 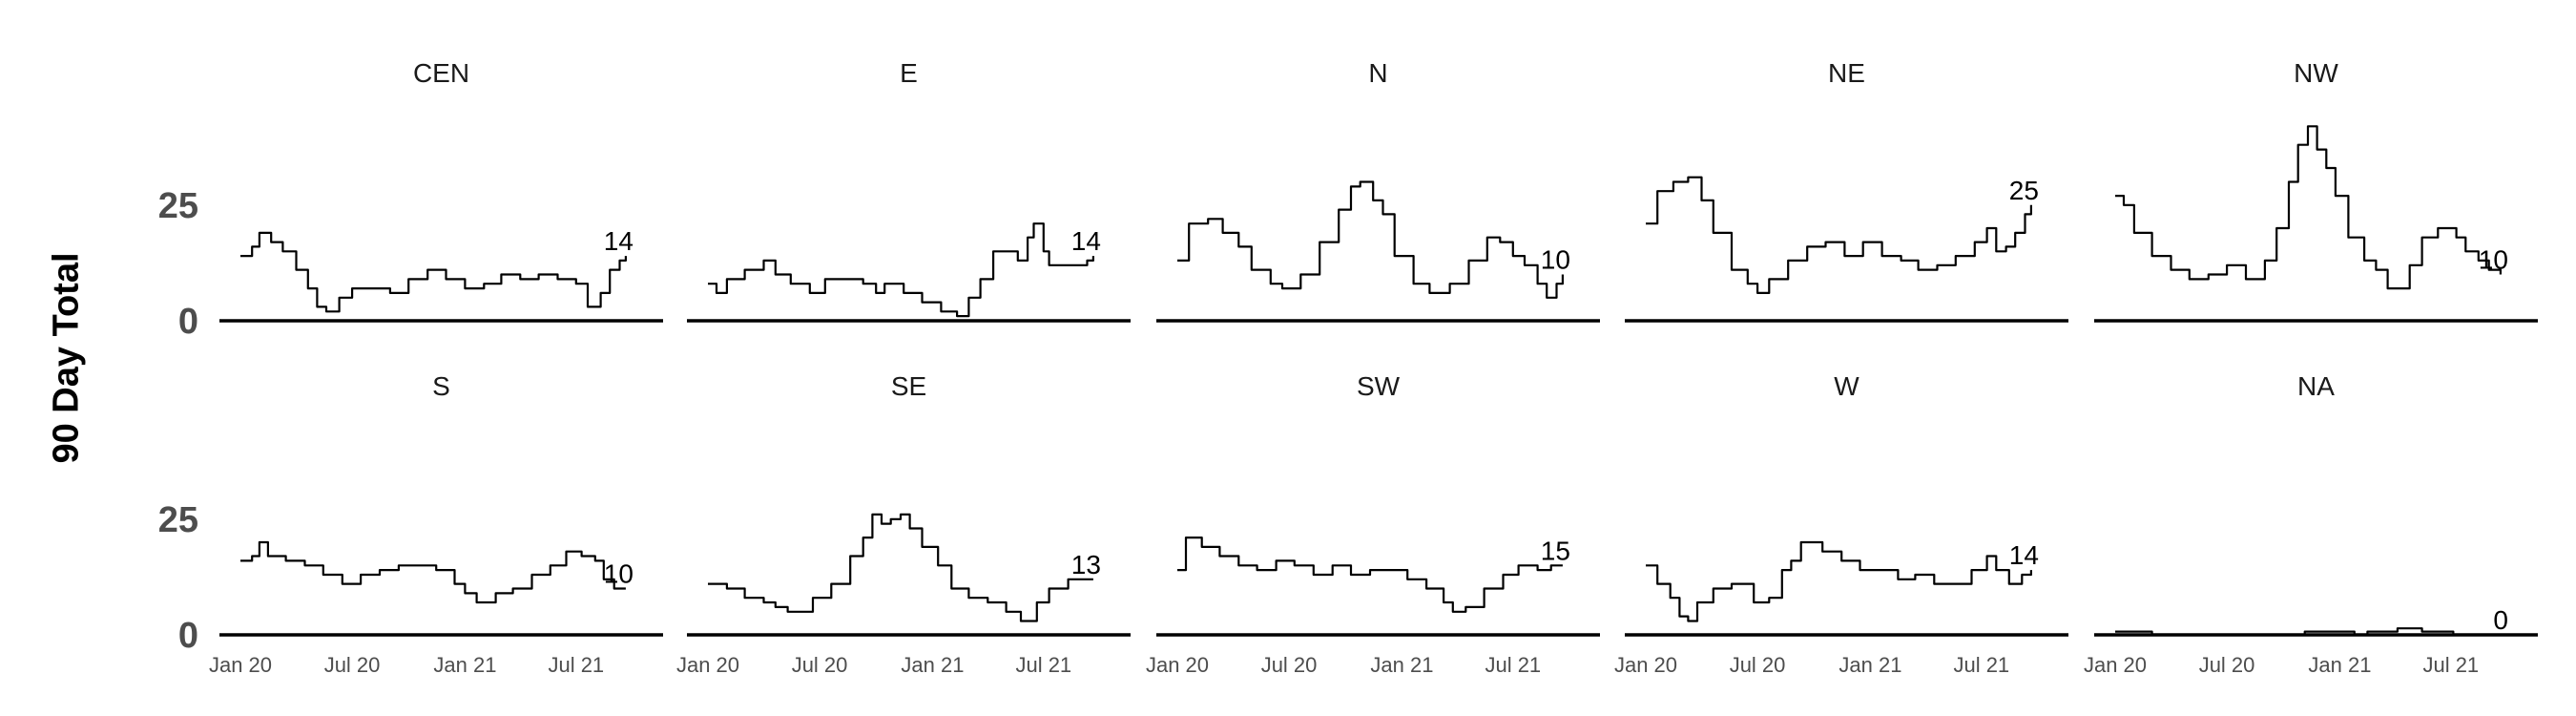 What do you see at coordinates (1086, 564) in the screenshot?
I see `end-value-label-se: 13` at bounding box center [1086, 564].